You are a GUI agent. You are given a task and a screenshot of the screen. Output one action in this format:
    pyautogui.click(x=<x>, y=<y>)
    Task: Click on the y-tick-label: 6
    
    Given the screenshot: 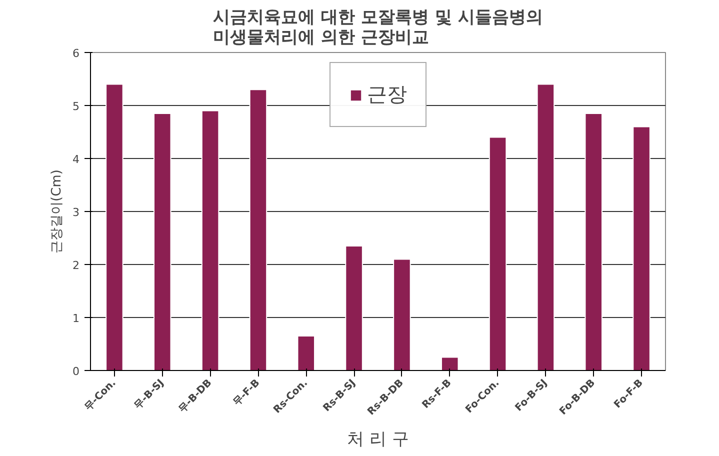 What is the action you would take?
    pyautogui.click(x=76, y=53)
    